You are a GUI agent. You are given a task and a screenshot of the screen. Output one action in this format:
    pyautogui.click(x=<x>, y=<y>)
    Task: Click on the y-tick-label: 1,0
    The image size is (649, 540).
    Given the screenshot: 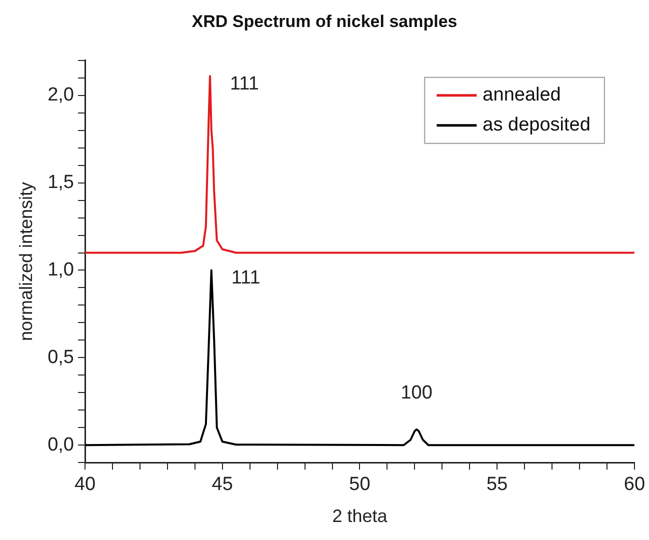 What is the action you would take?
    pyautogui.click(x=61, y=269)
    